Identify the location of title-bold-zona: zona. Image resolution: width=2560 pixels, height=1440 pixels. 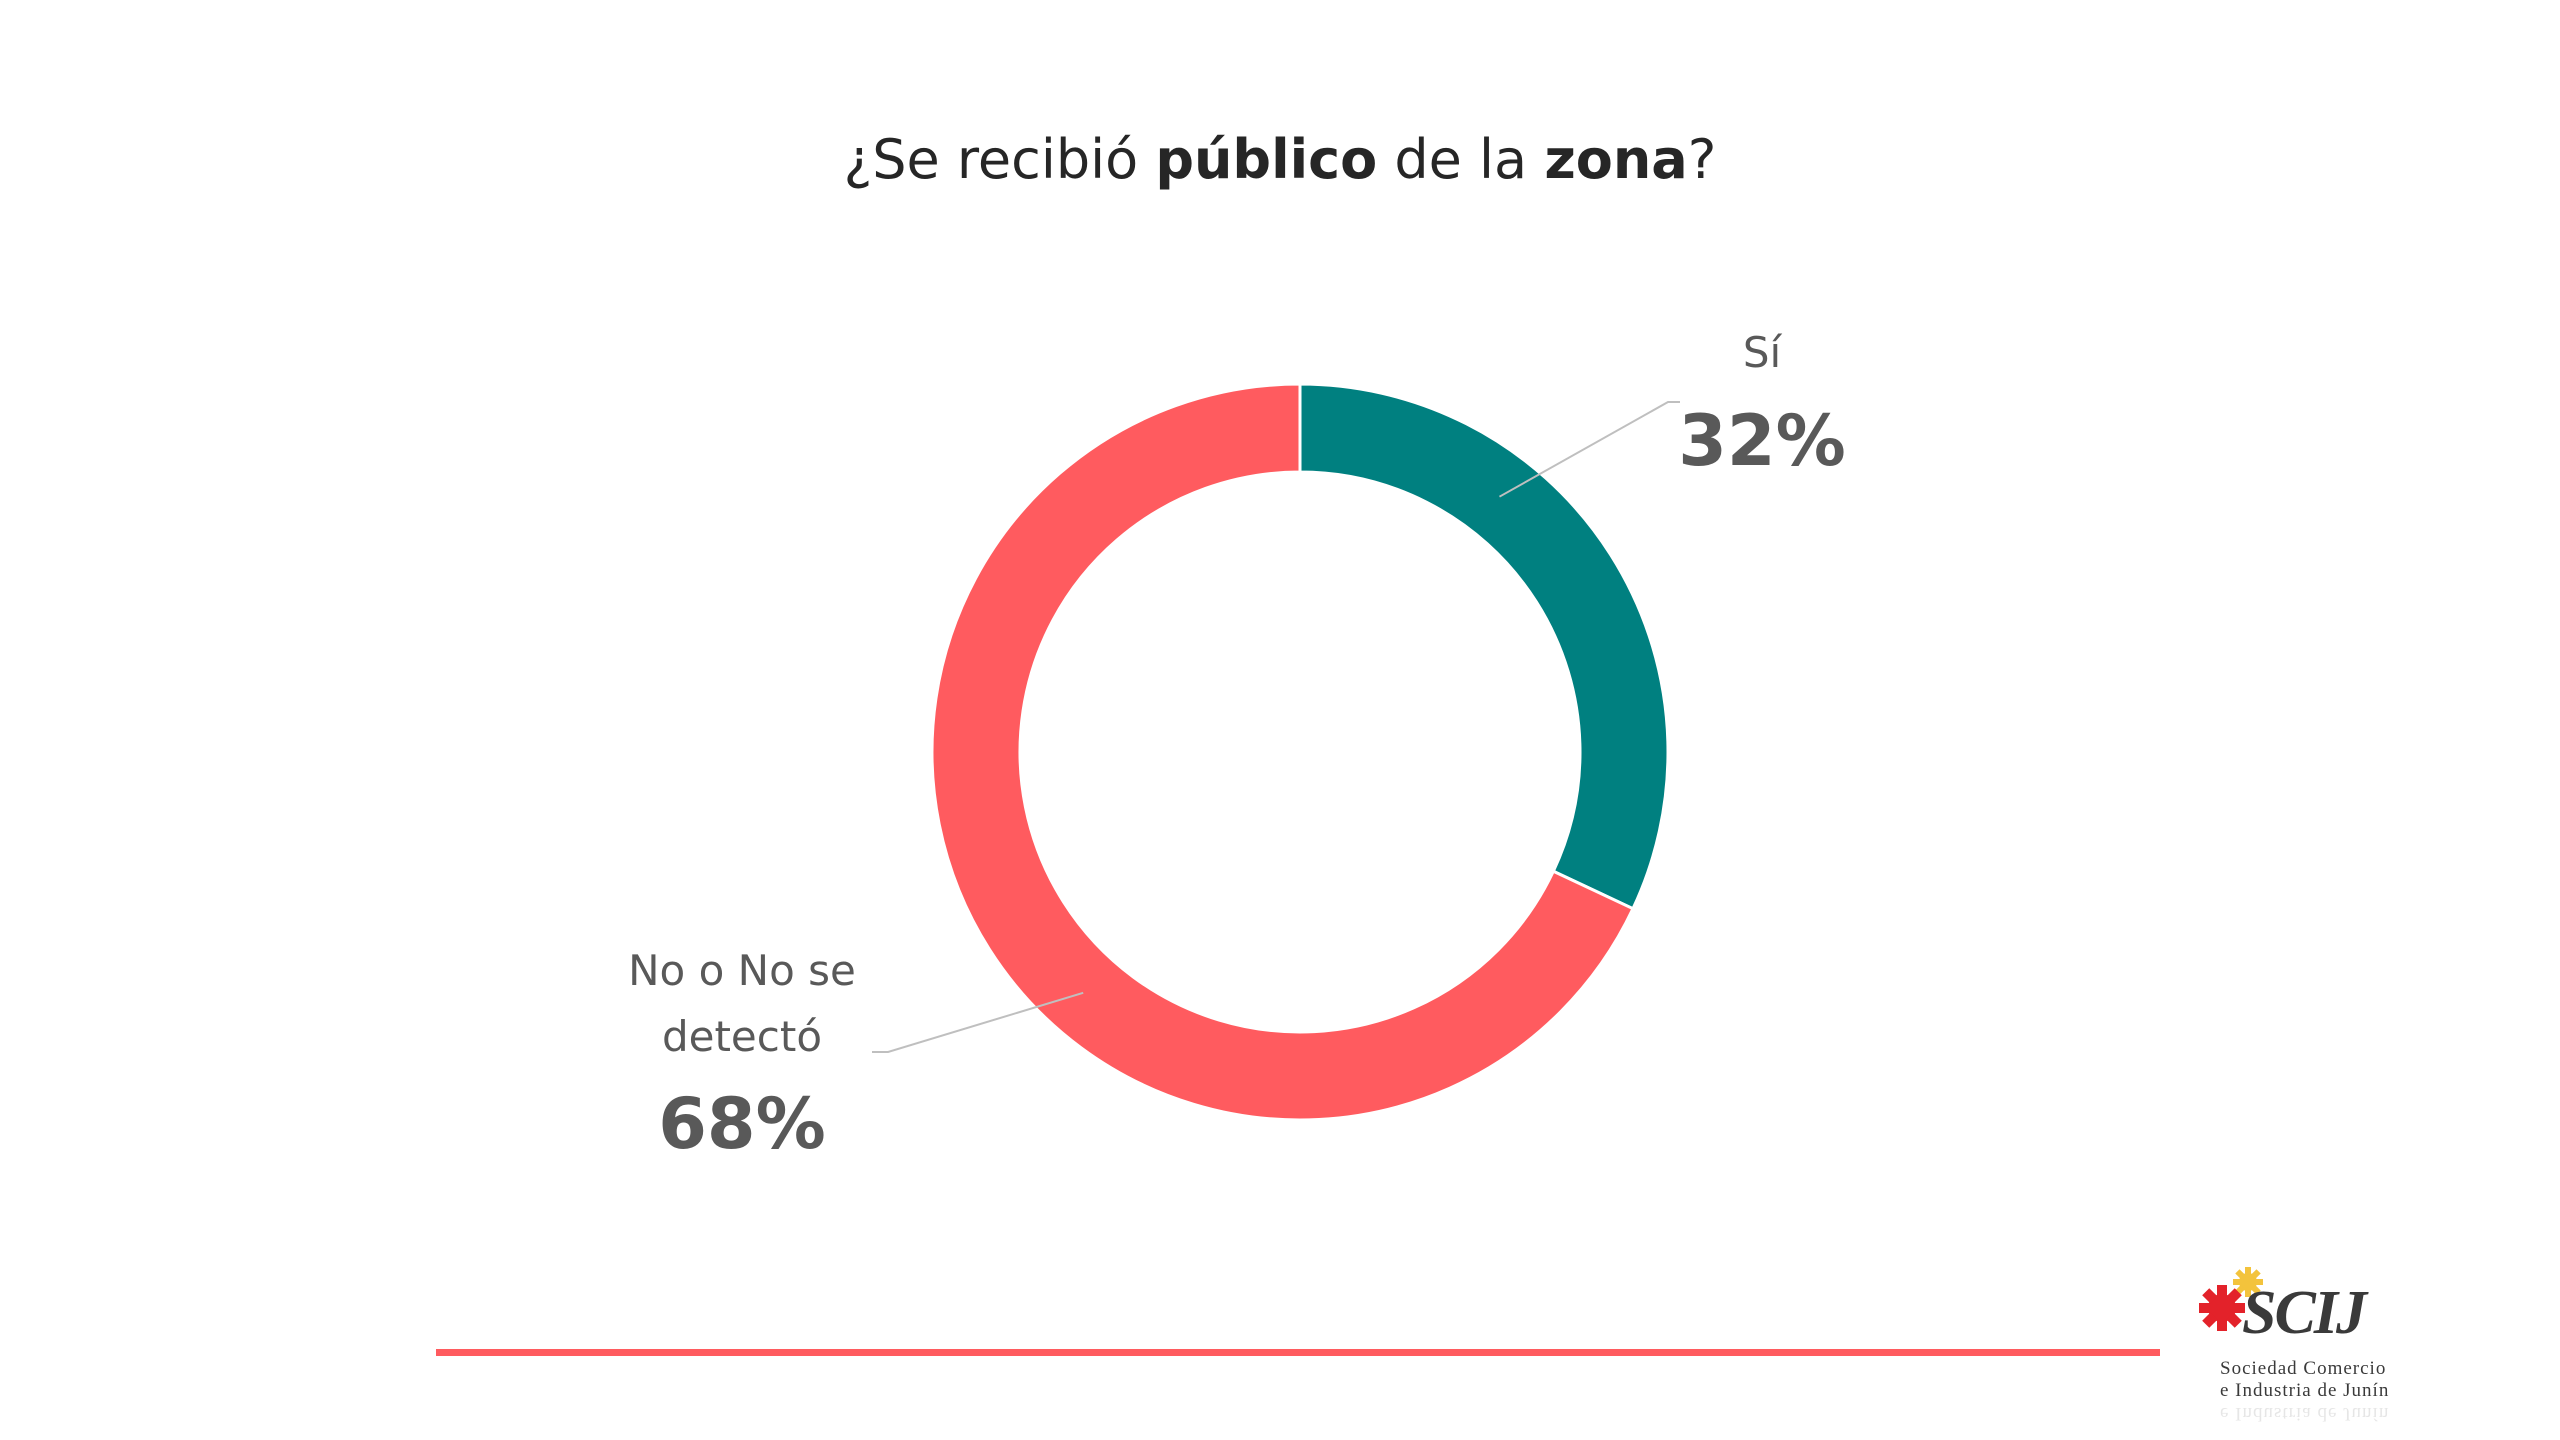
(1616, 159).